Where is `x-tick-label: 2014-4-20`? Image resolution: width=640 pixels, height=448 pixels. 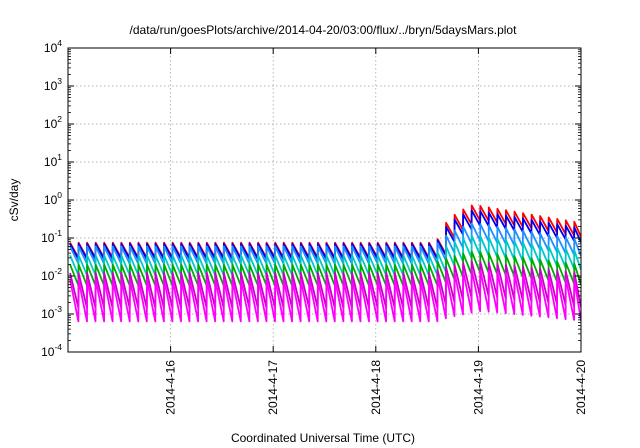
x-tick-label: 2014-4-20 is located at coordinates (581, 387).